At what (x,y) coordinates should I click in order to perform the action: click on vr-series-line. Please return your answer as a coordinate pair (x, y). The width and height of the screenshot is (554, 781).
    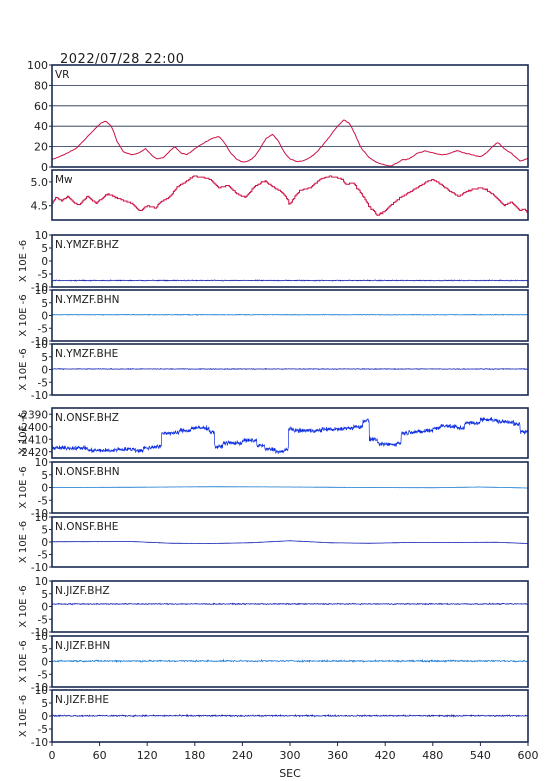
    Looking at the image, I should click on (290, 143).